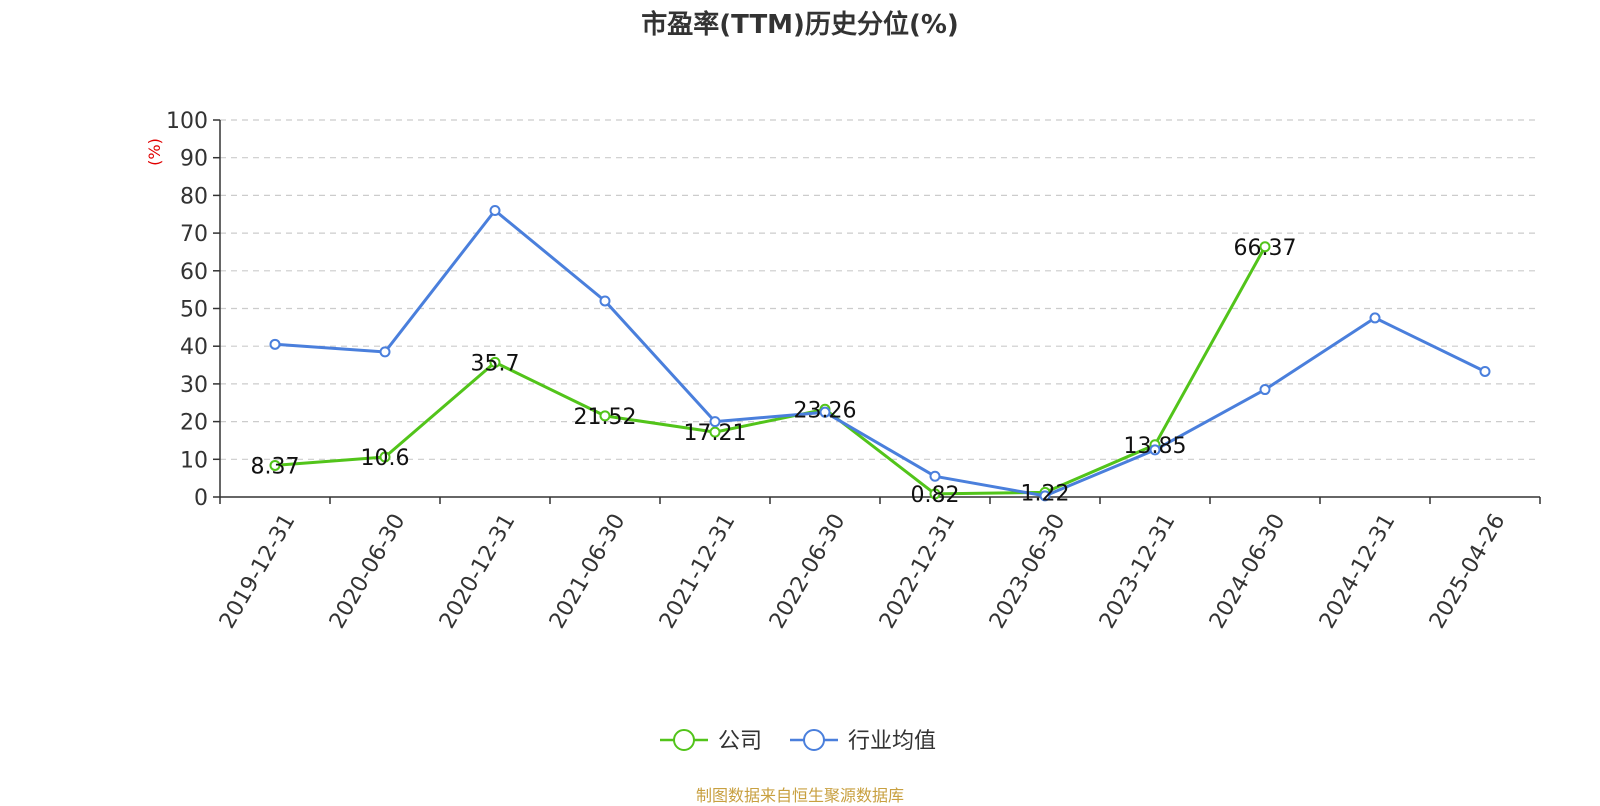 This screenshot has height=806, width=1600. I want to click on data-label: 21.52, so click(605, 417).